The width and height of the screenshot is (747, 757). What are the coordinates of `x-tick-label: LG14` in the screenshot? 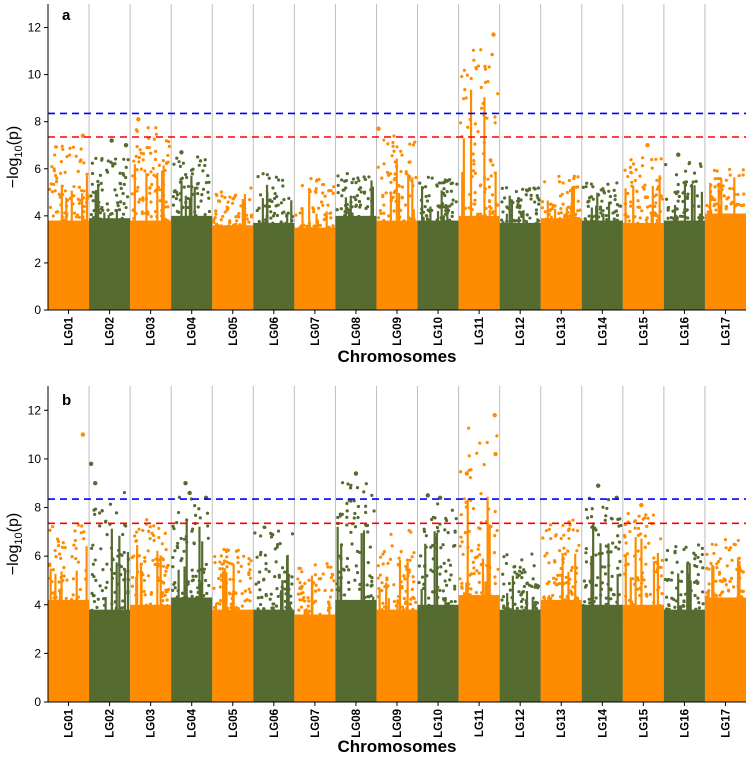 It's located at (603, 722).